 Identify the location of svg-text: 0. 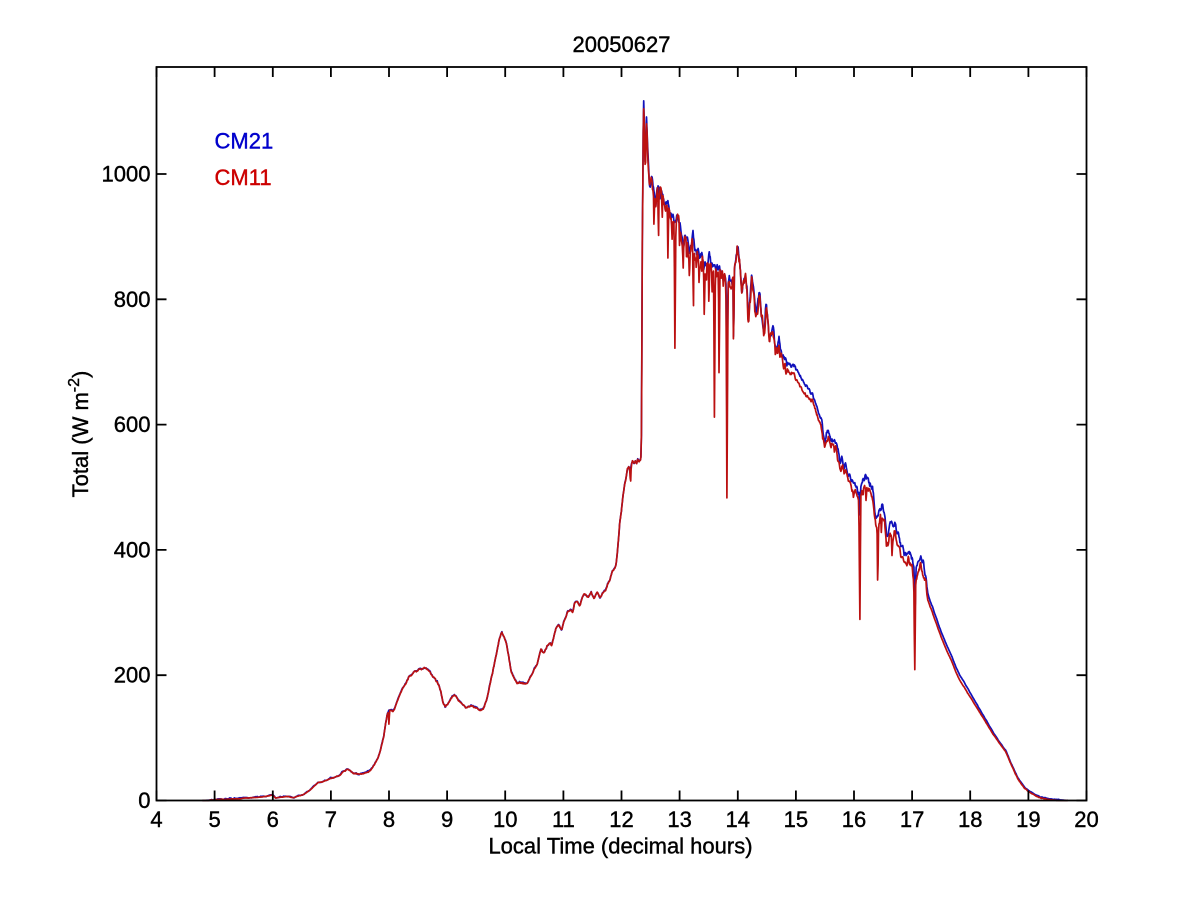
(144, 800).